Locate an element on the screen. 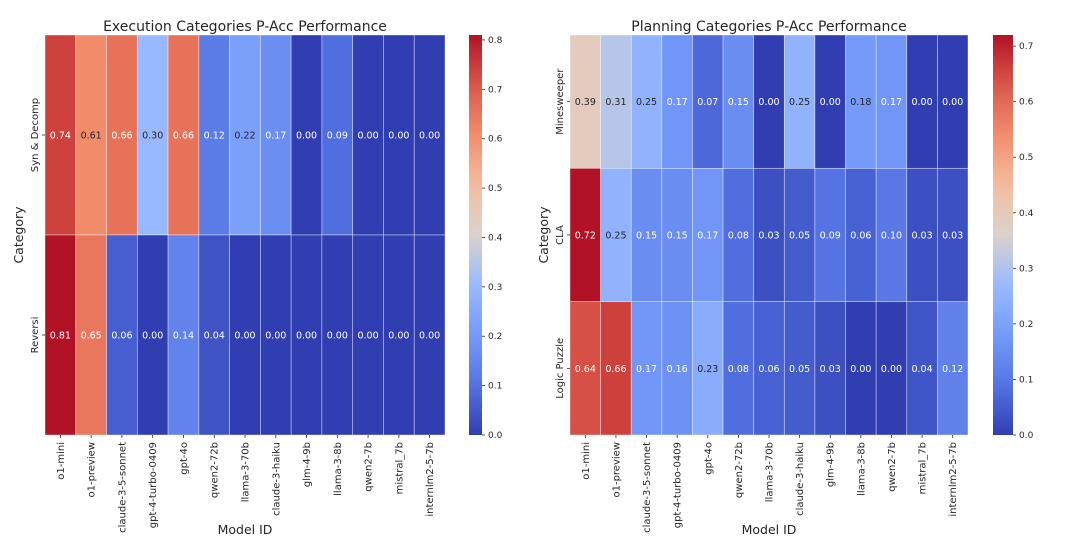  colorbar-tick-label: 0.1 is located at coordinates (1026, 380).